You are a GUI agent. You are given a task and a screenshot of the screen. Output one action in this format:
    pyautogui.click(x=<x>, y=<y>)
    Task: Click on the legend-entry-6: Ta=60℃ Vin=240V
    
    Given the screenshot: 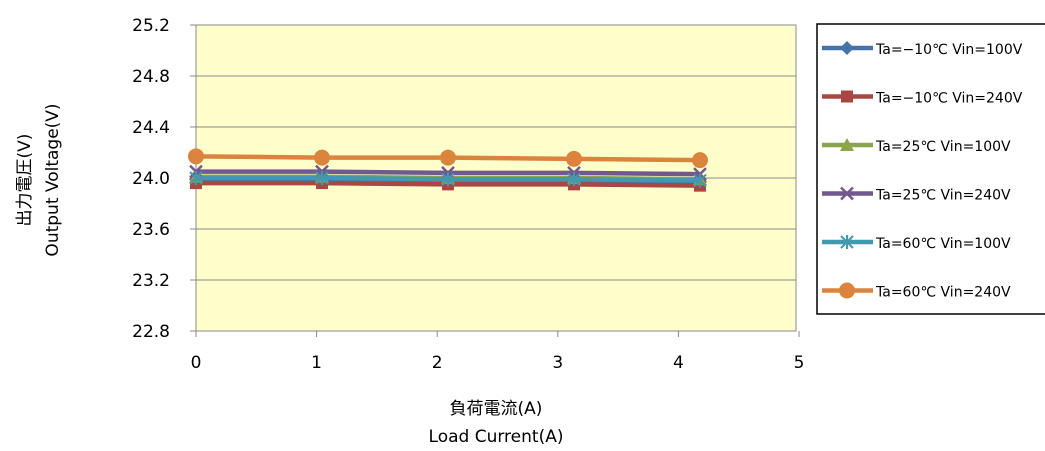 What is the action you would take?
    pyautogui.click(x=916, y=291)
    